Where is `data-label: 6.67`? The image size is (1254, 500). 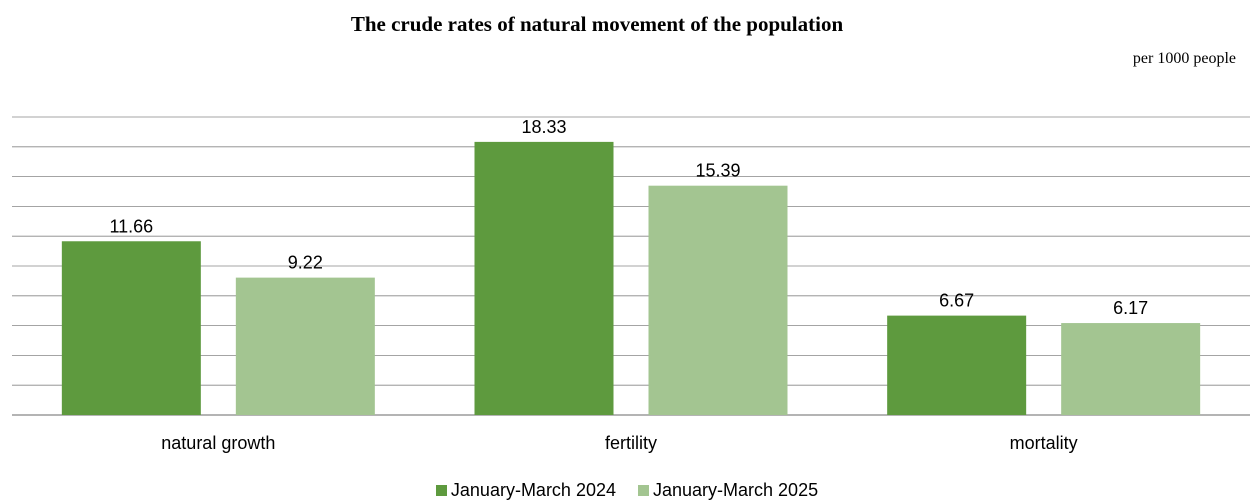 data-label: 6.67 is located at coordinates (956, 301).